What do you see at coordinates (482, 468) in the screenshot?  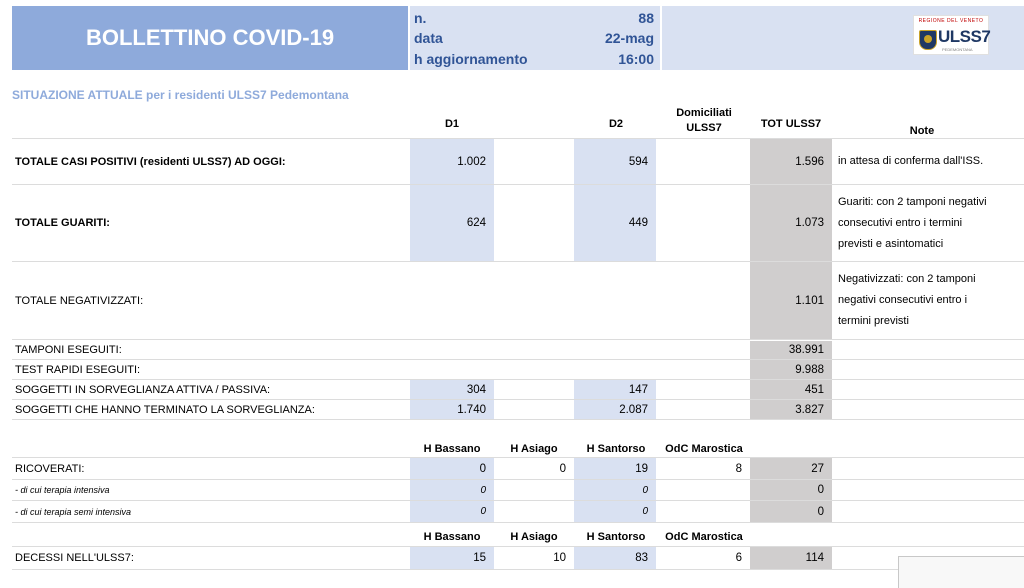 I see `ricoverati-bassano: 0` at bounding box center [482, 468].